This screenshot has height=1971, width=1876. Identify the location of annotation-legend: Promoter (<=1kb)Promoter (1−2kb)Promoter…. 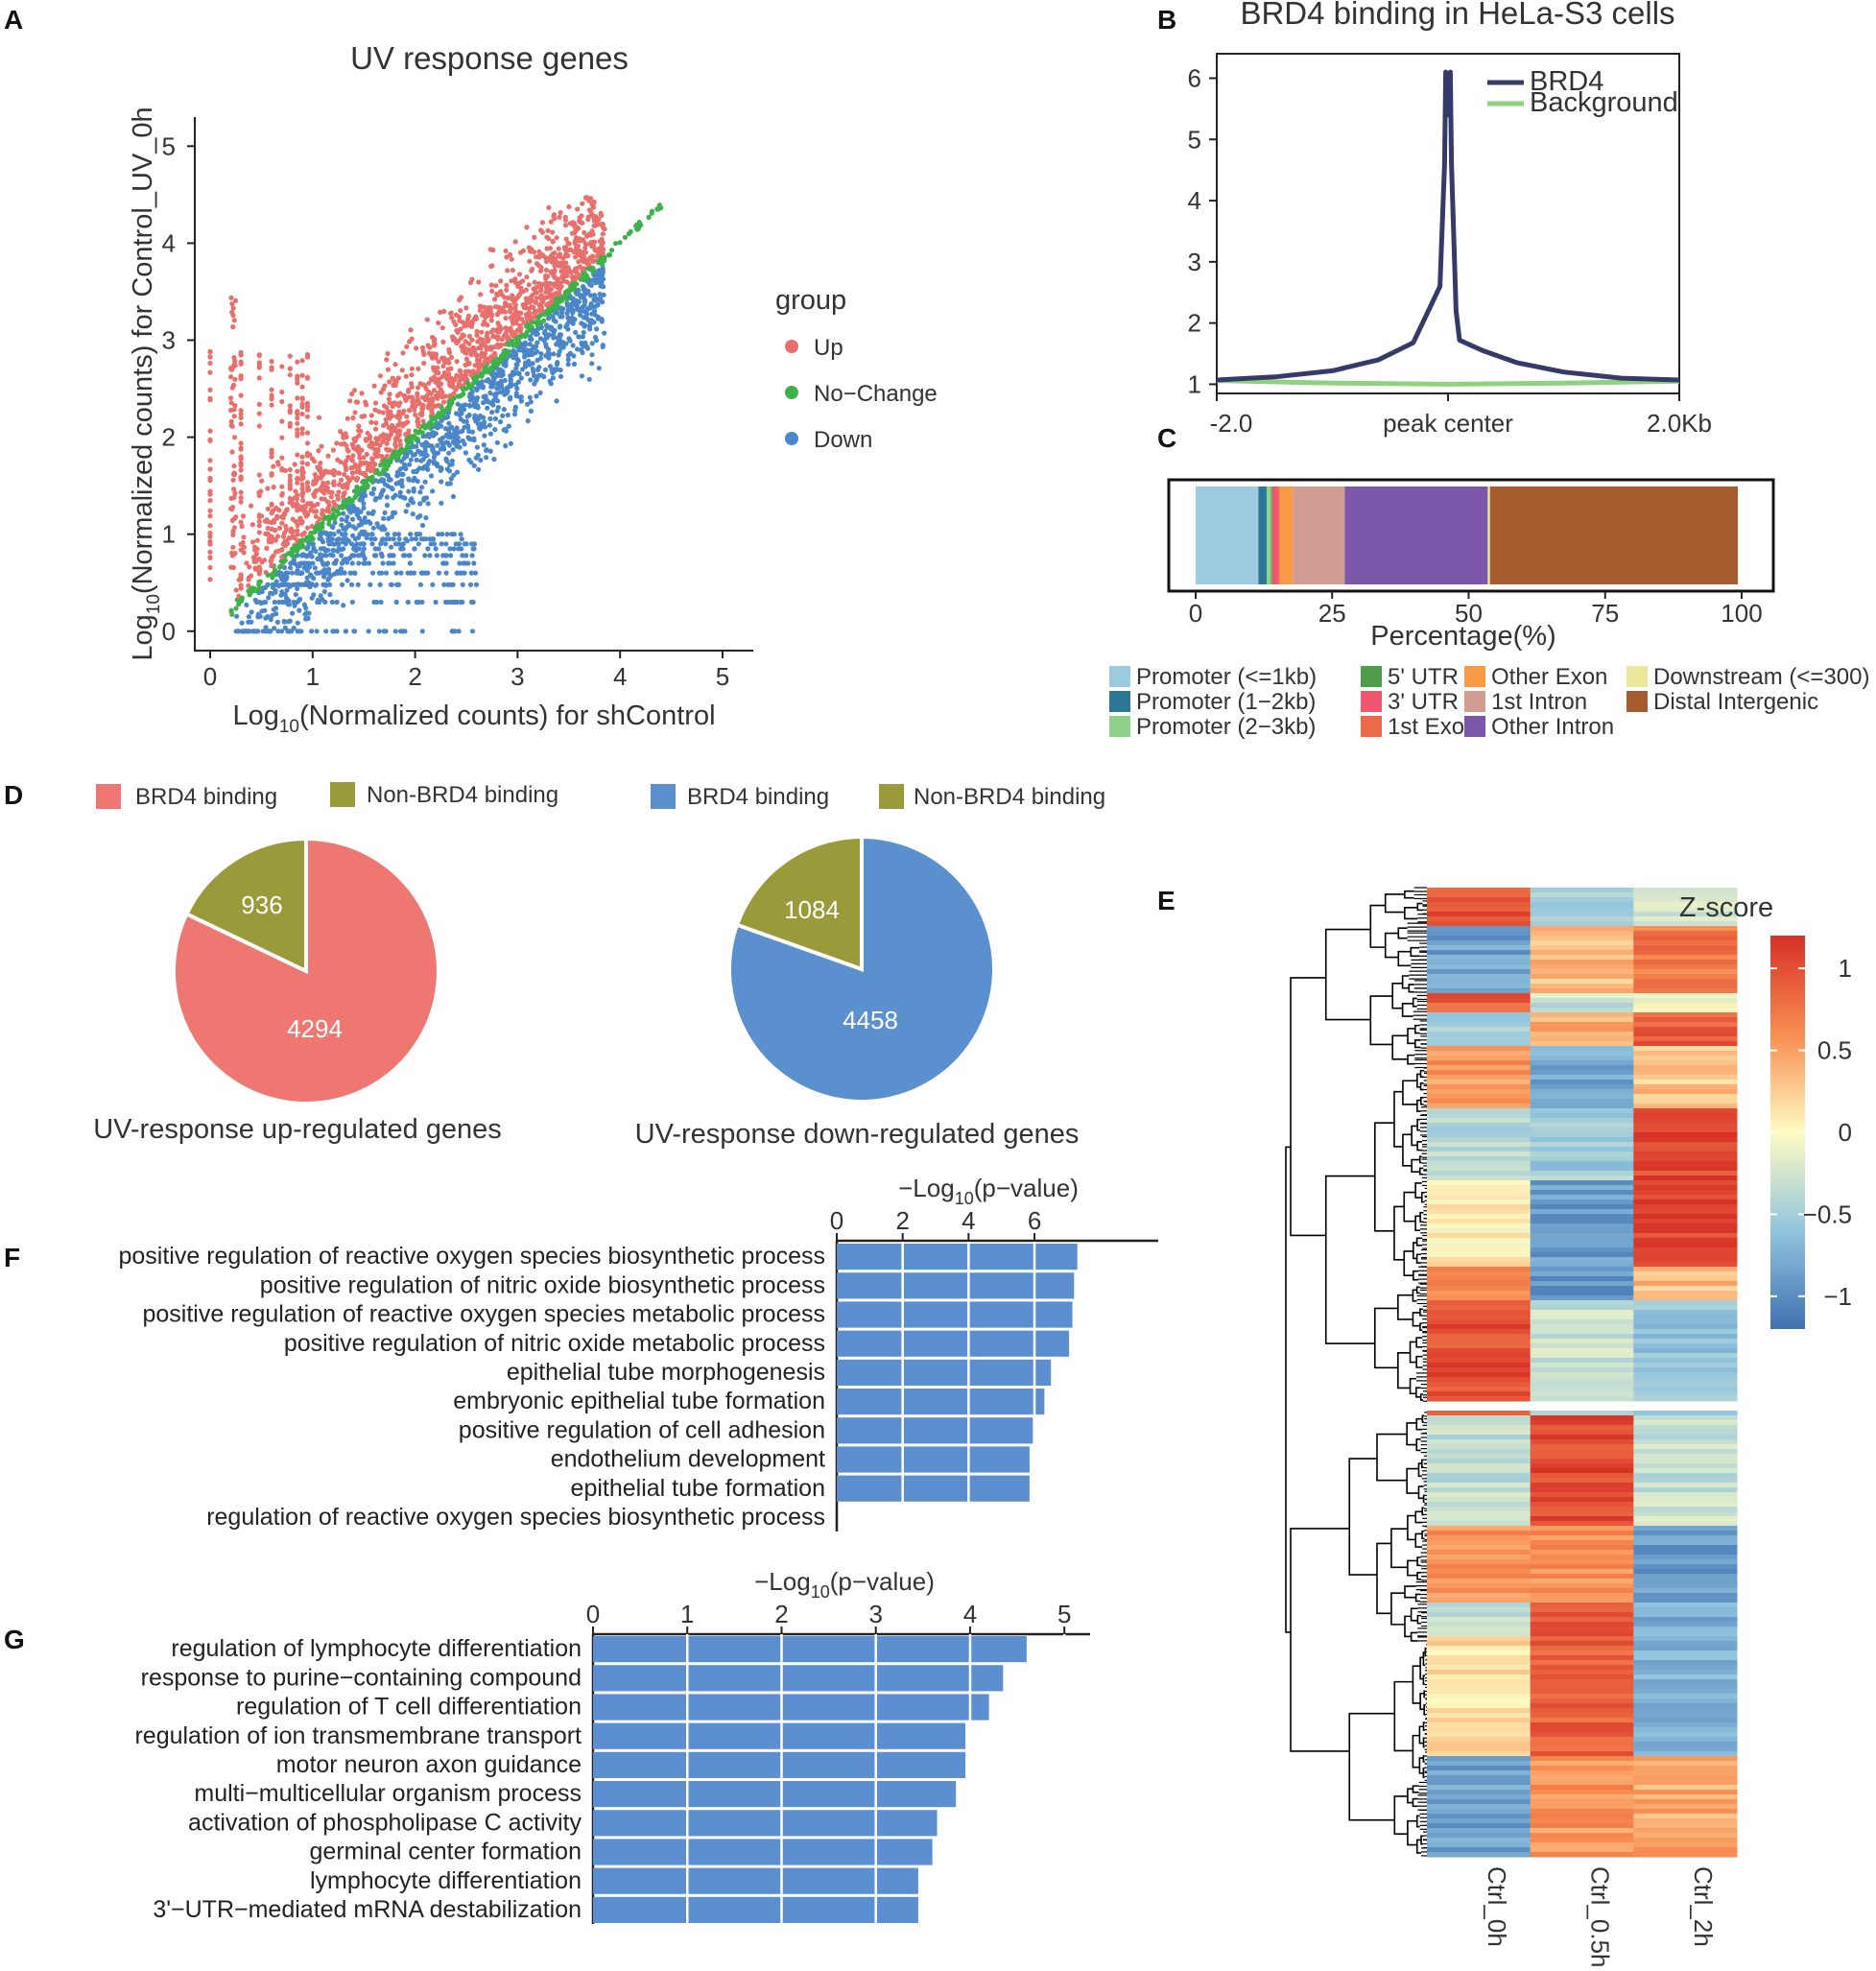
(1489, 702).